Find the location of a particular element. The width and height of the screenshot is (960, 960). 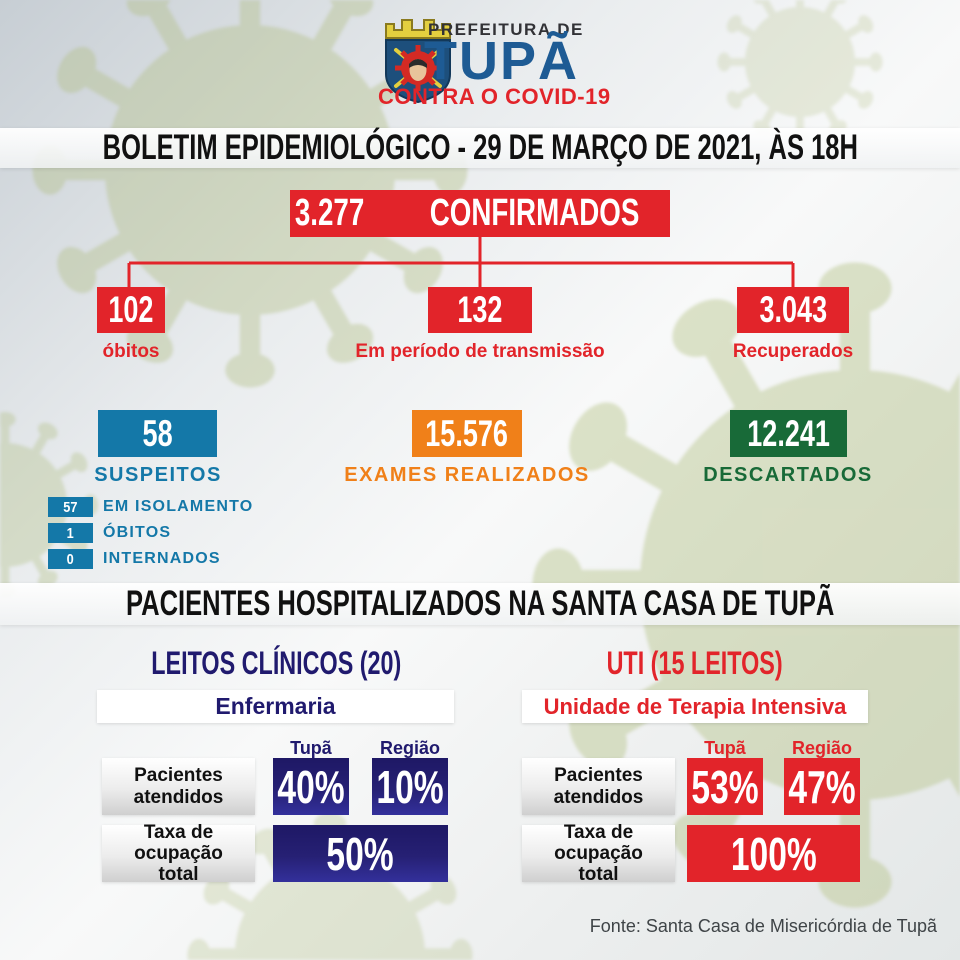

hospitalized-value: 0 is located at coordinates (70, 559).